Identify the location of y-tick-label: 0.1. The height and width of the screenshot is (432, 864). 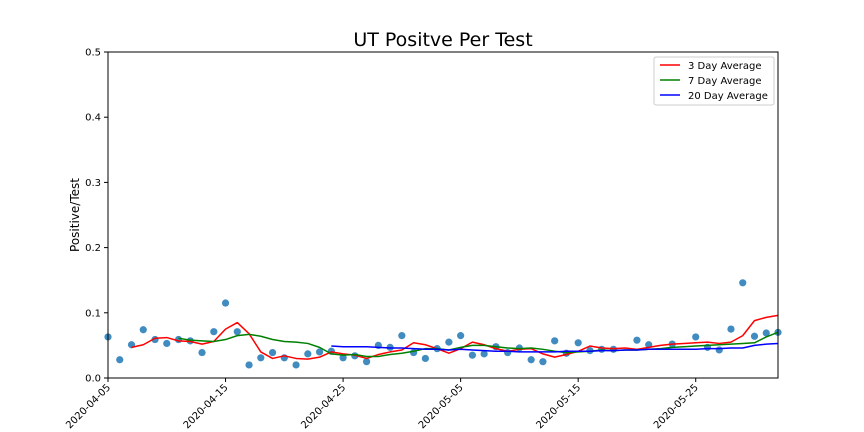
(93, 313).